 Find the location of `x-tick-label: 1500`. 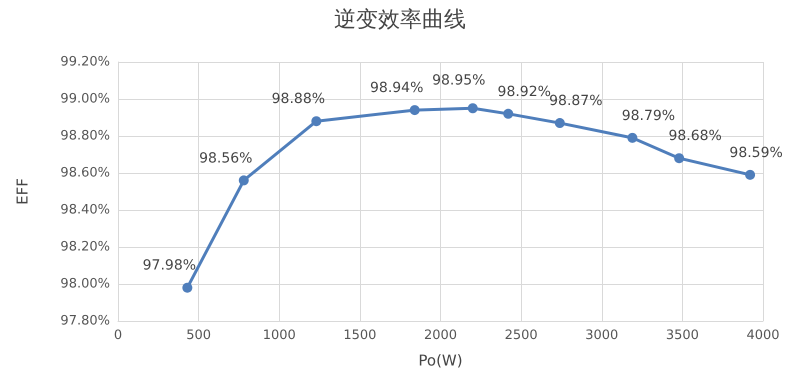

x-tick-label: 1500 is located at coordinates (359, 335).